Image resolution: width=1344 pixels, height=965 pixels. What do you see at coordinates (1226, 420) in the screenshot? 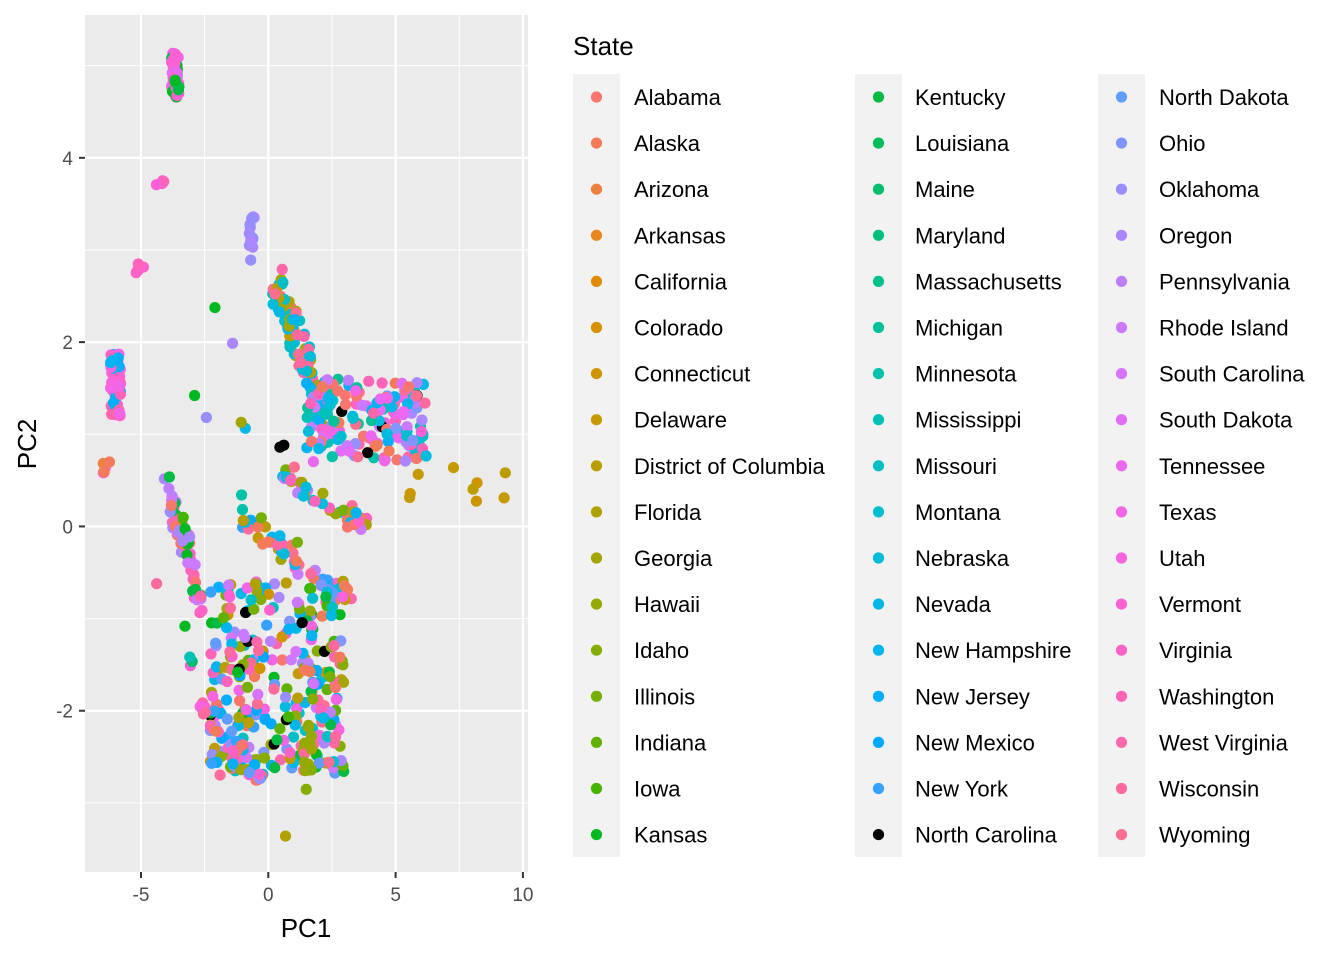
I see `legend-label: South Dakota` at bounding box center [1226, 420].